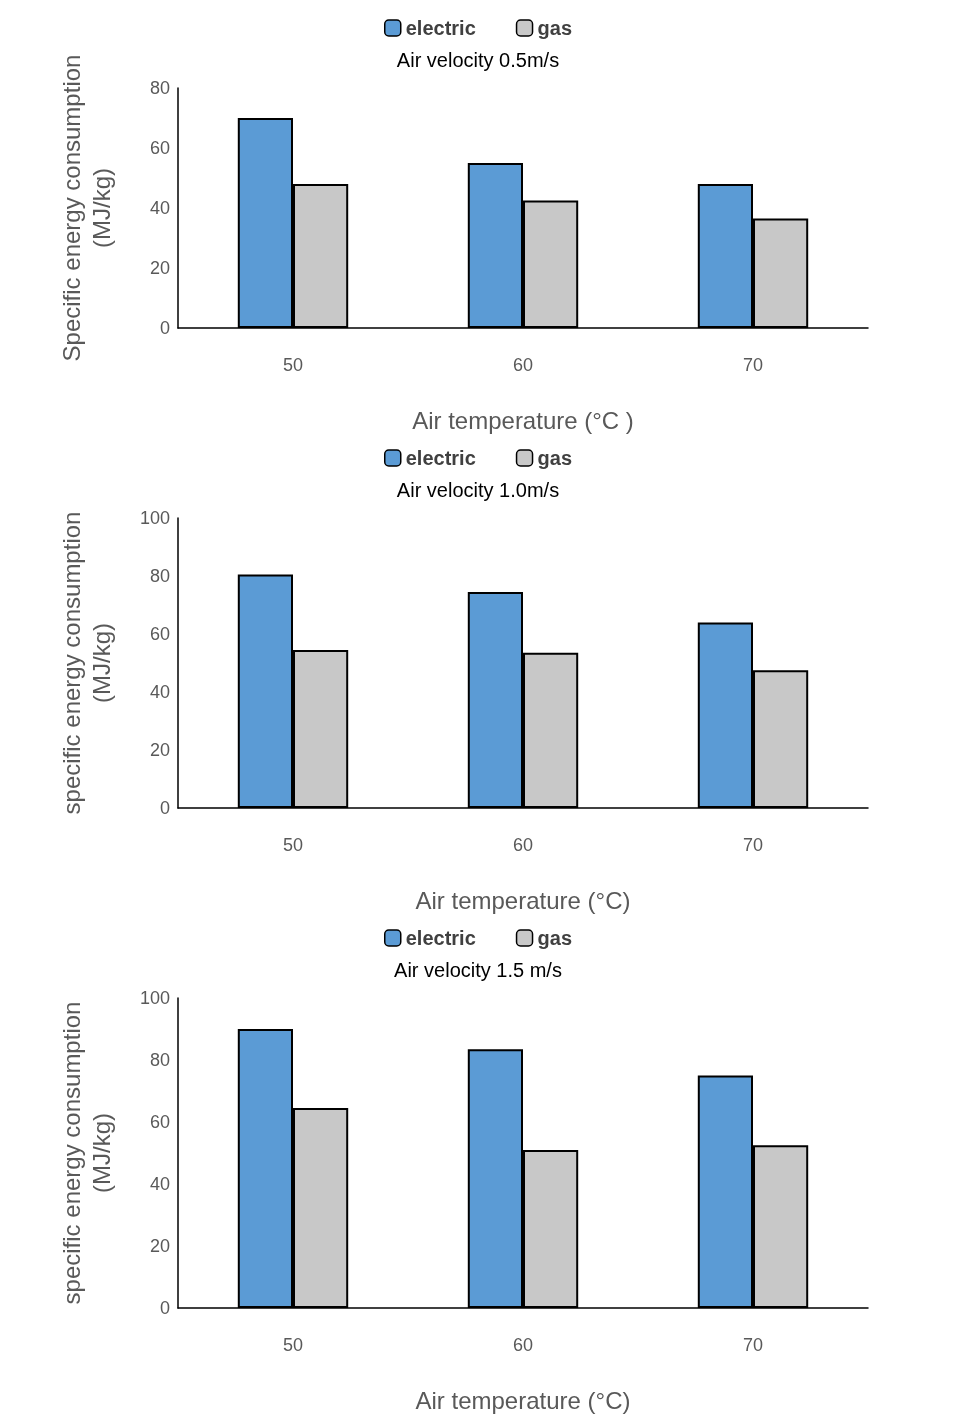  What do you see at coordinates (478, 490) in the screenshot?
I see `text: Air velocity 1.0m/s` at bounding box center [478, 490].